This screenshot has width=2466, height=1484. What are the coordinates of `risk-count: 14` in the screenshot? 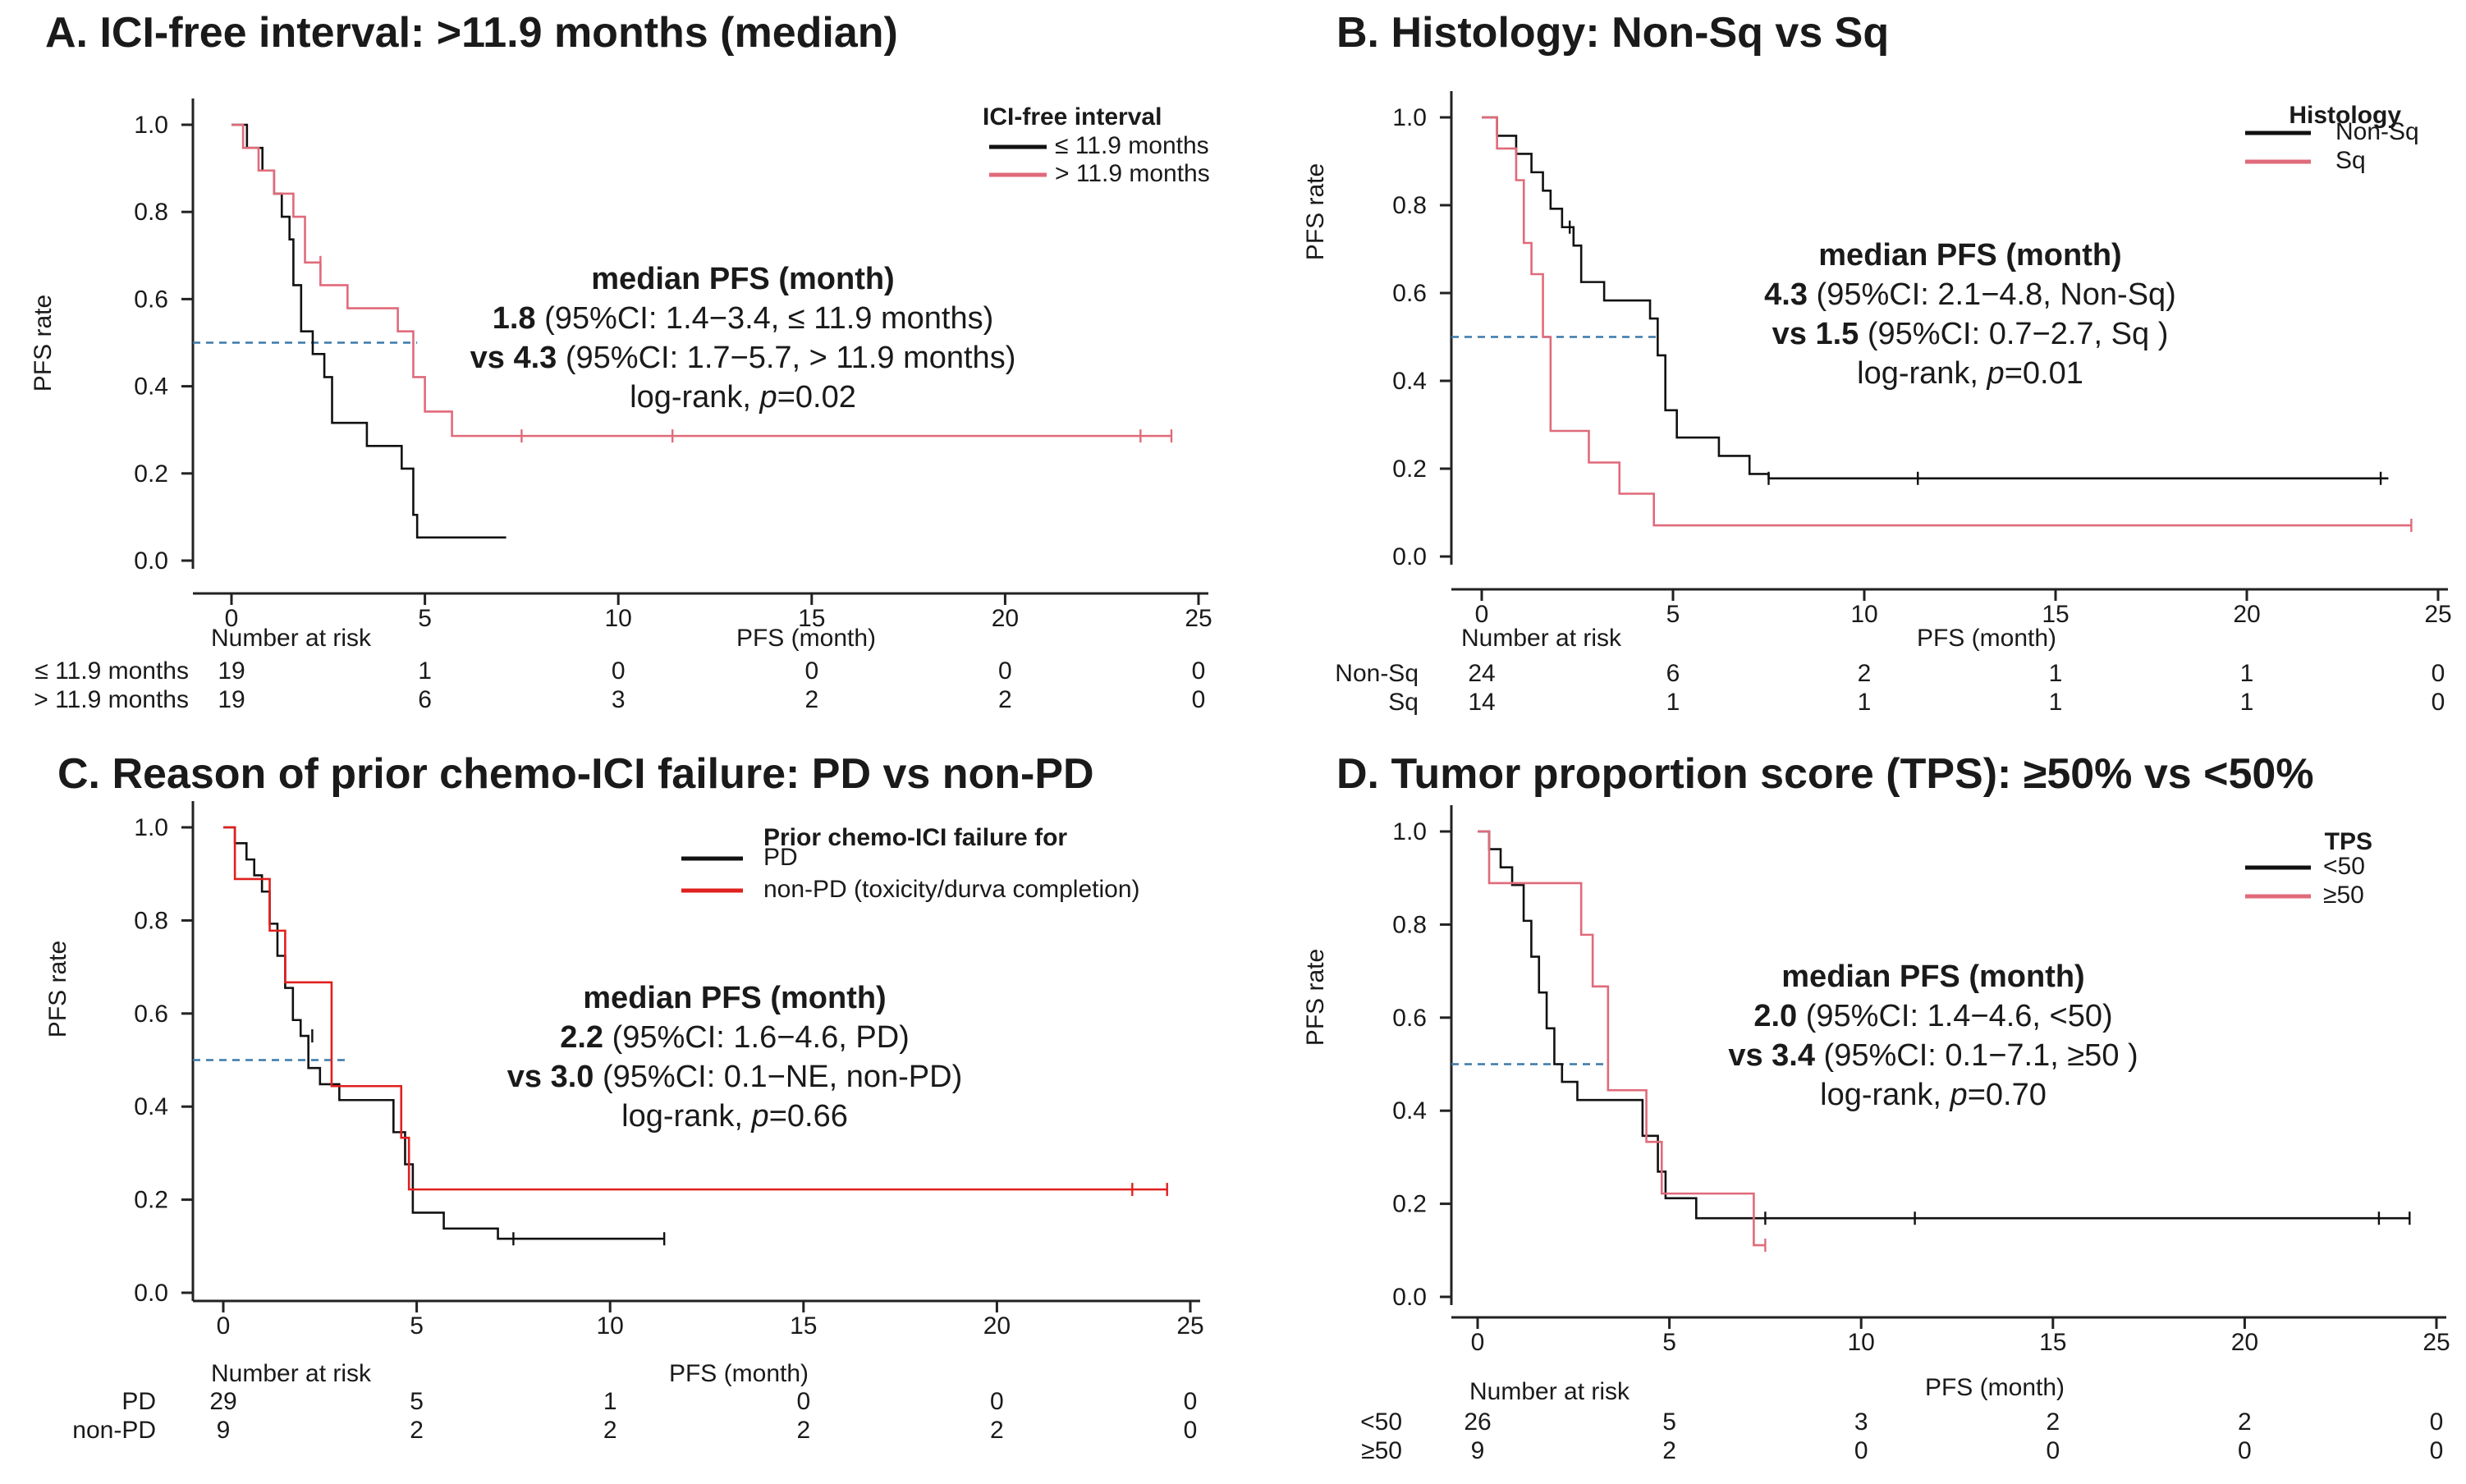 It's located at (1481, 702).